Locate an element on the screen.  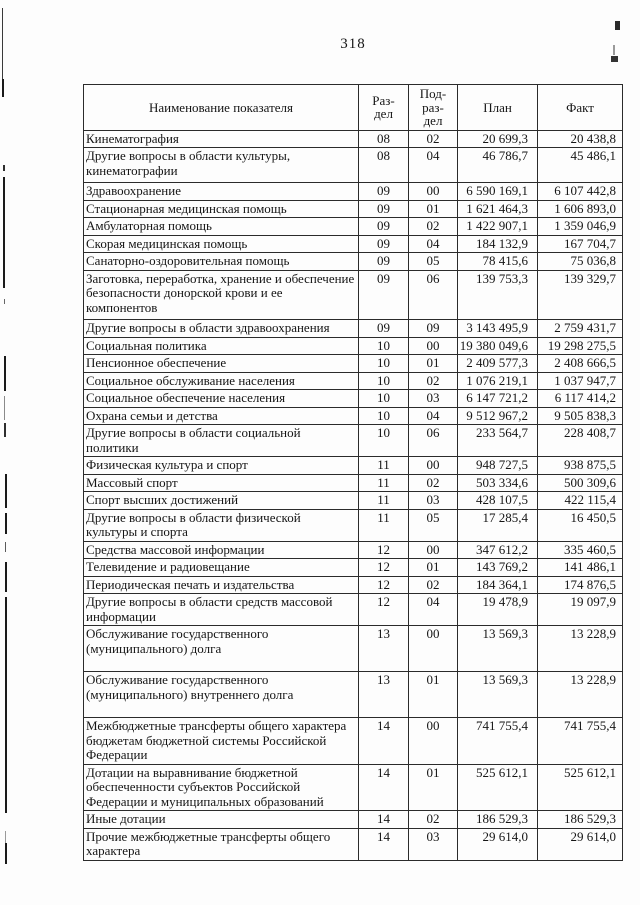
table-row: Кинематография 08 02 20 699,3 20 438,8 is located at coordinates (353, 138).